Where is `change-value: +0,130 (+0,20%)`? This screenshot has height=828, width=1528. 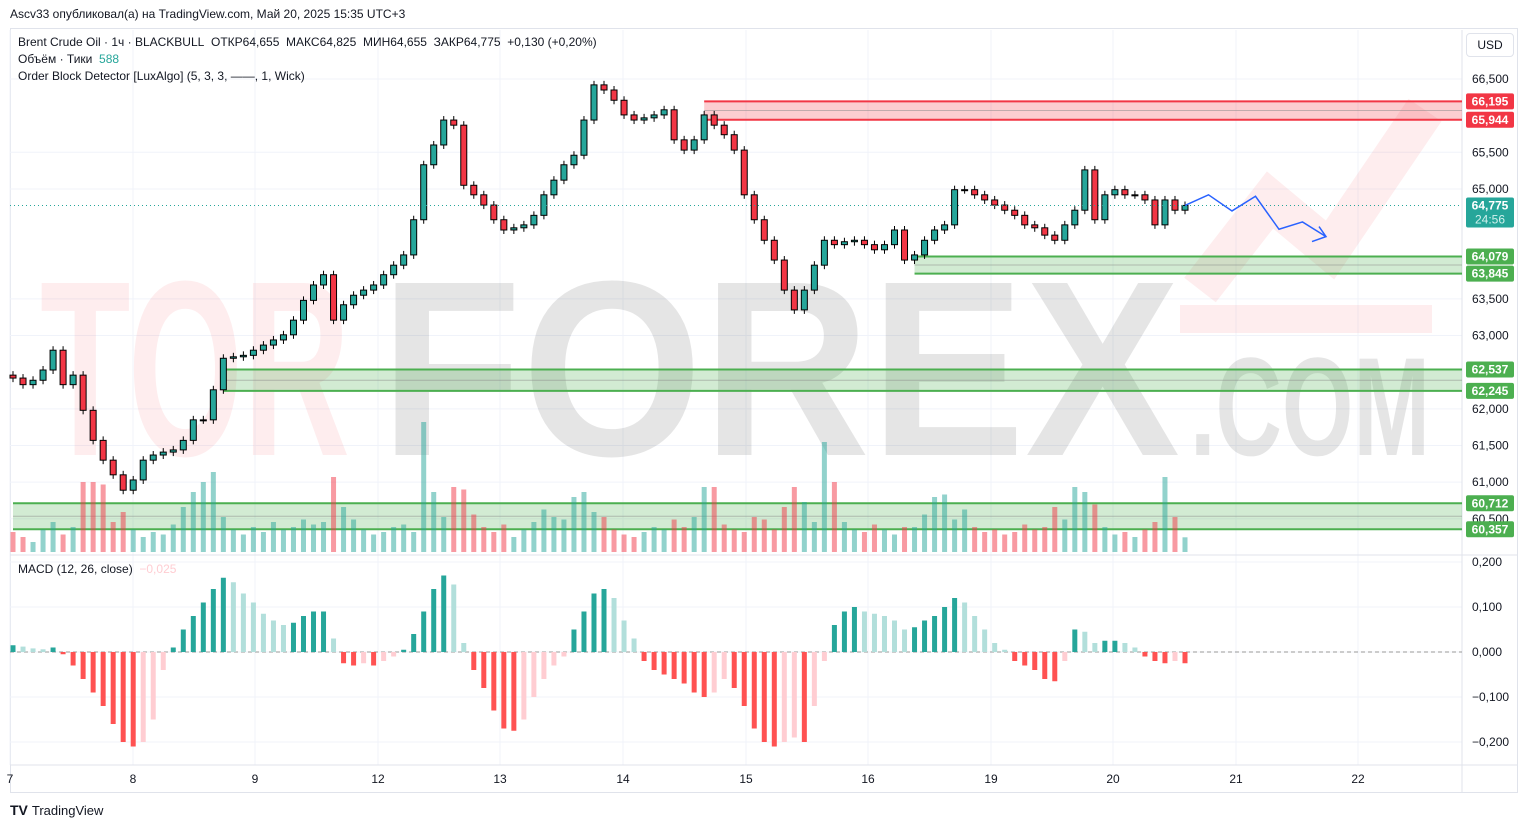 change-value: +0,130 (+0,20%) is located at coordinates (552, 42).